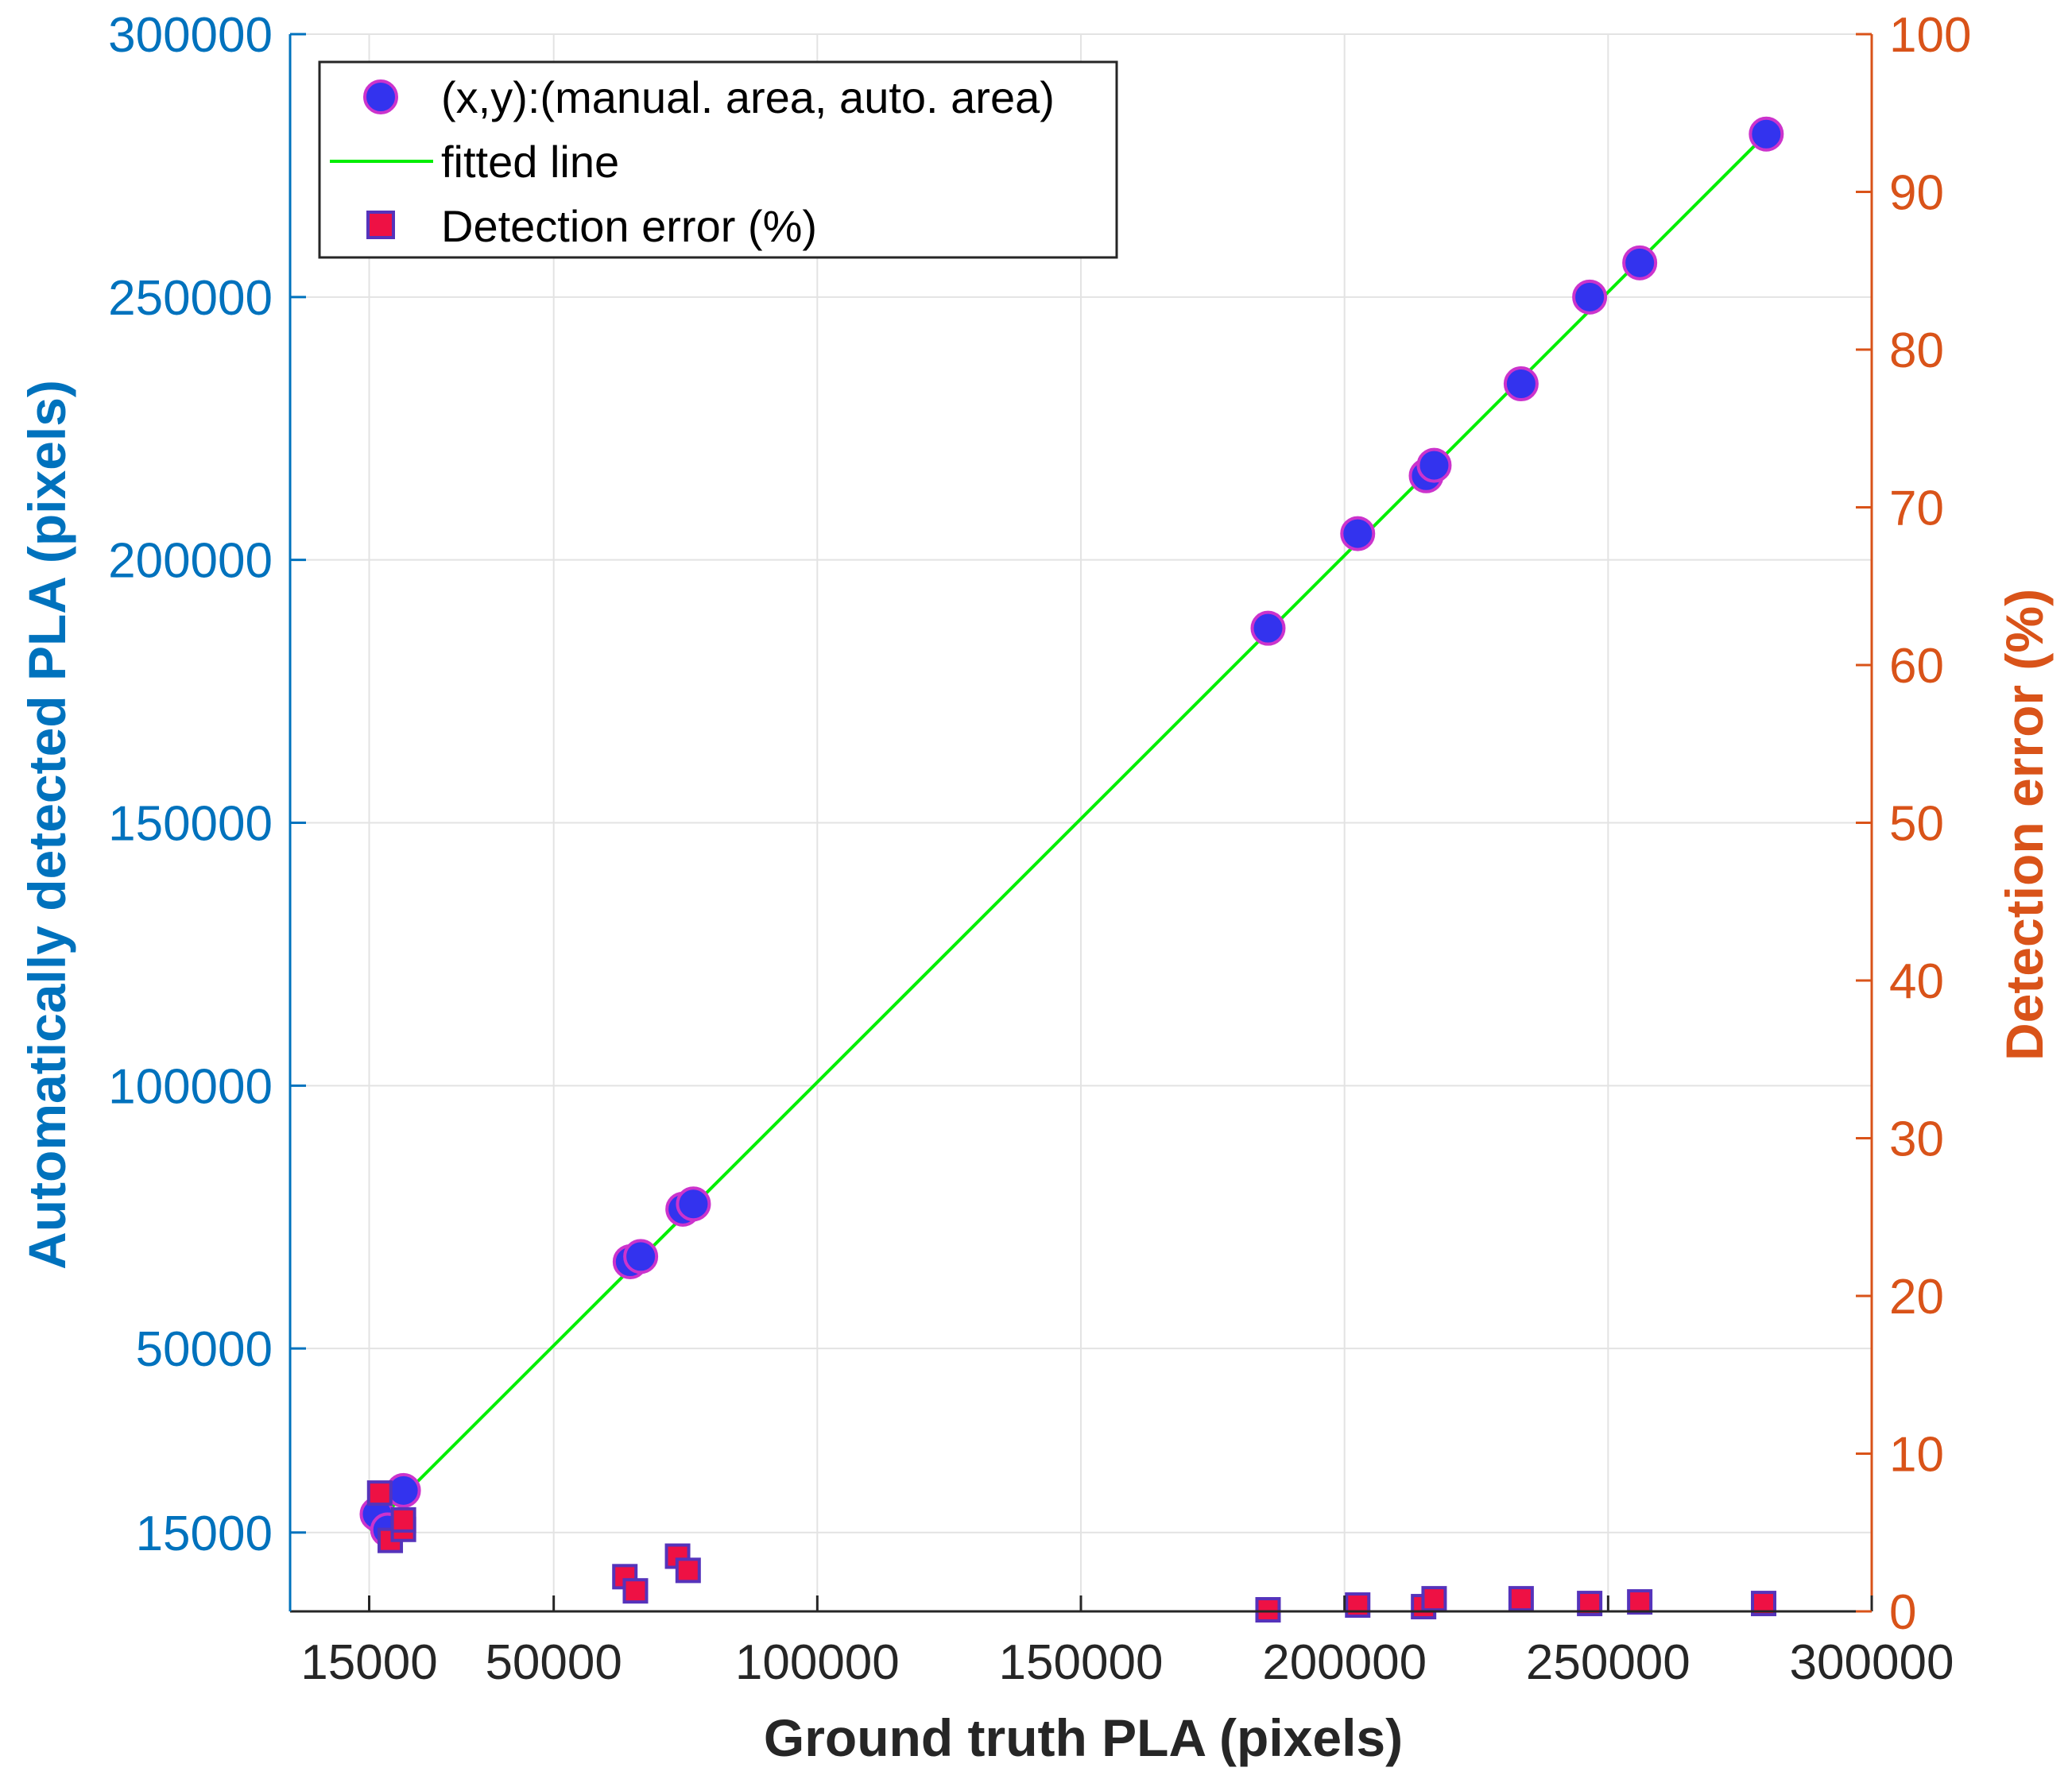  Describe the element at coordinates (190, 561) in the screenshot. I see `y-left-tick-label-4: 200000` at that location.